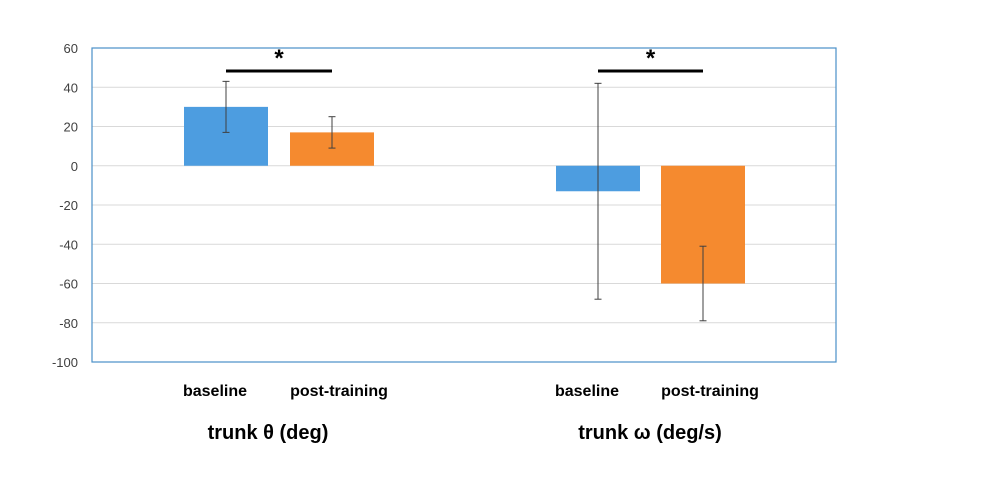 This screenshot has width=1007, height=495. What do you see at coordinates (464, 59) in the screenshot?
I see `significance-markers: * *` at bounding box center [464, 59].